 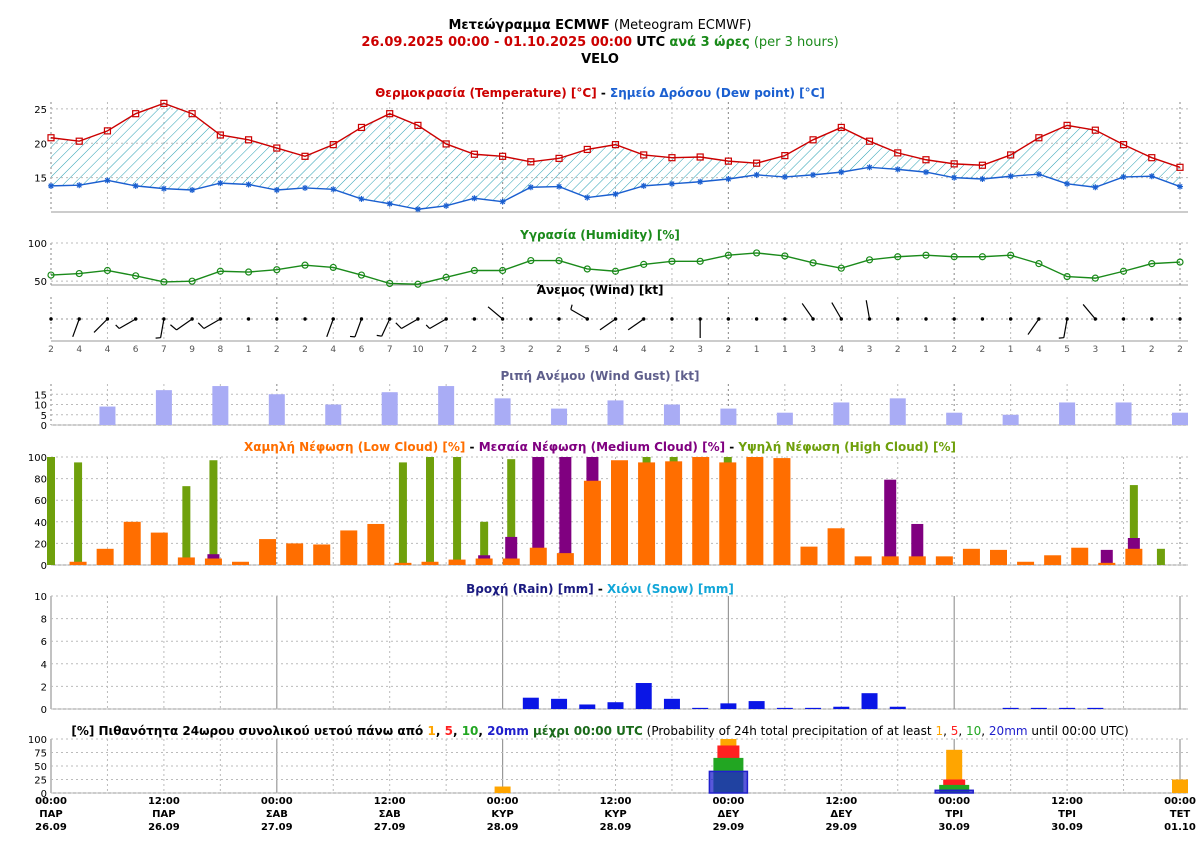 I want to click on title-segment: Θερμοκρασία (Temperature) [°C], so click(x=486, y=93).